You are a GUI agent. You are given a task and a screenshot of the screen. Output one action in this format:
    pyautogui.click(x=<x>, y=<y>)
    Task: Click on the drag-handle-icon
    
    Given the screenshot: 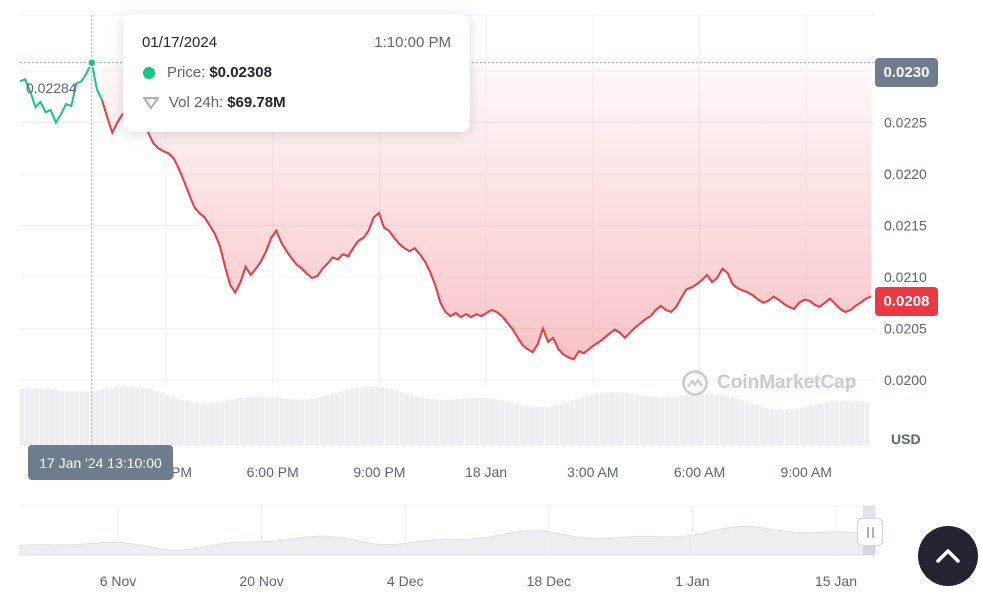 What is the action you would take?
    pyautogui.click(x=870, y=532)
    